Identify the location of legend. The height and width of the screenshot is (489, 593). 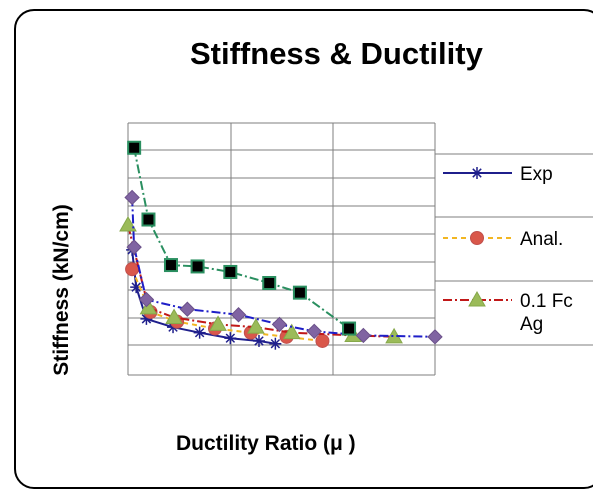
(514, 249).